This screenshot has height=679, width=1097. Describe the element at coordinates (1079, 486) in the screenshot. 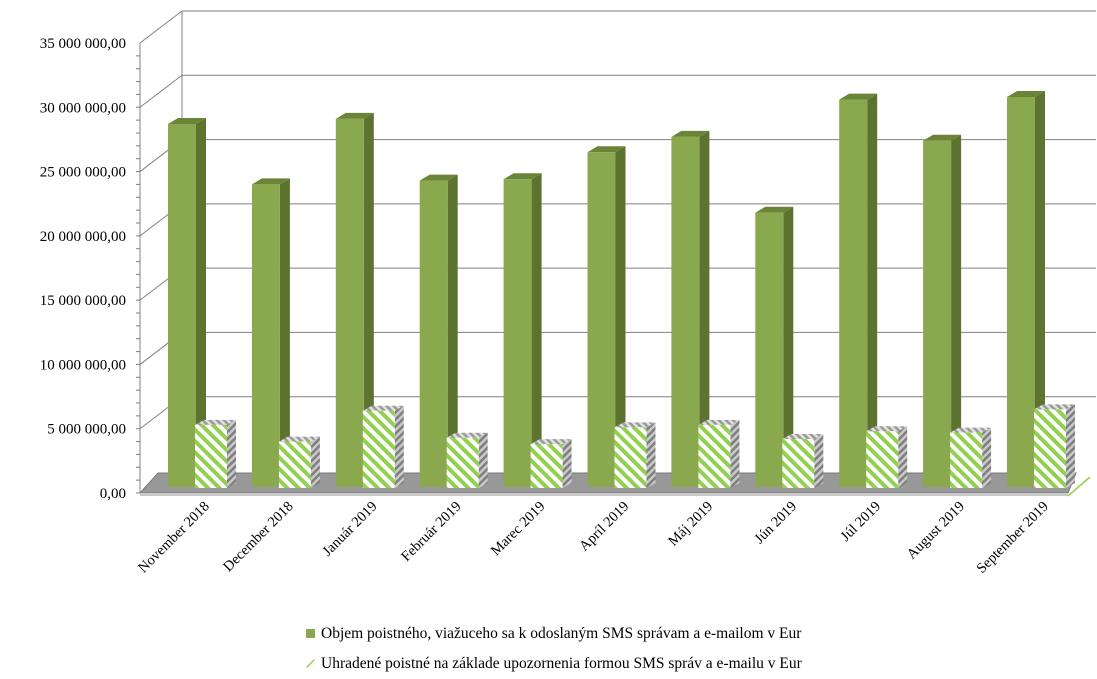

I see `floor-accent-line` at that location.